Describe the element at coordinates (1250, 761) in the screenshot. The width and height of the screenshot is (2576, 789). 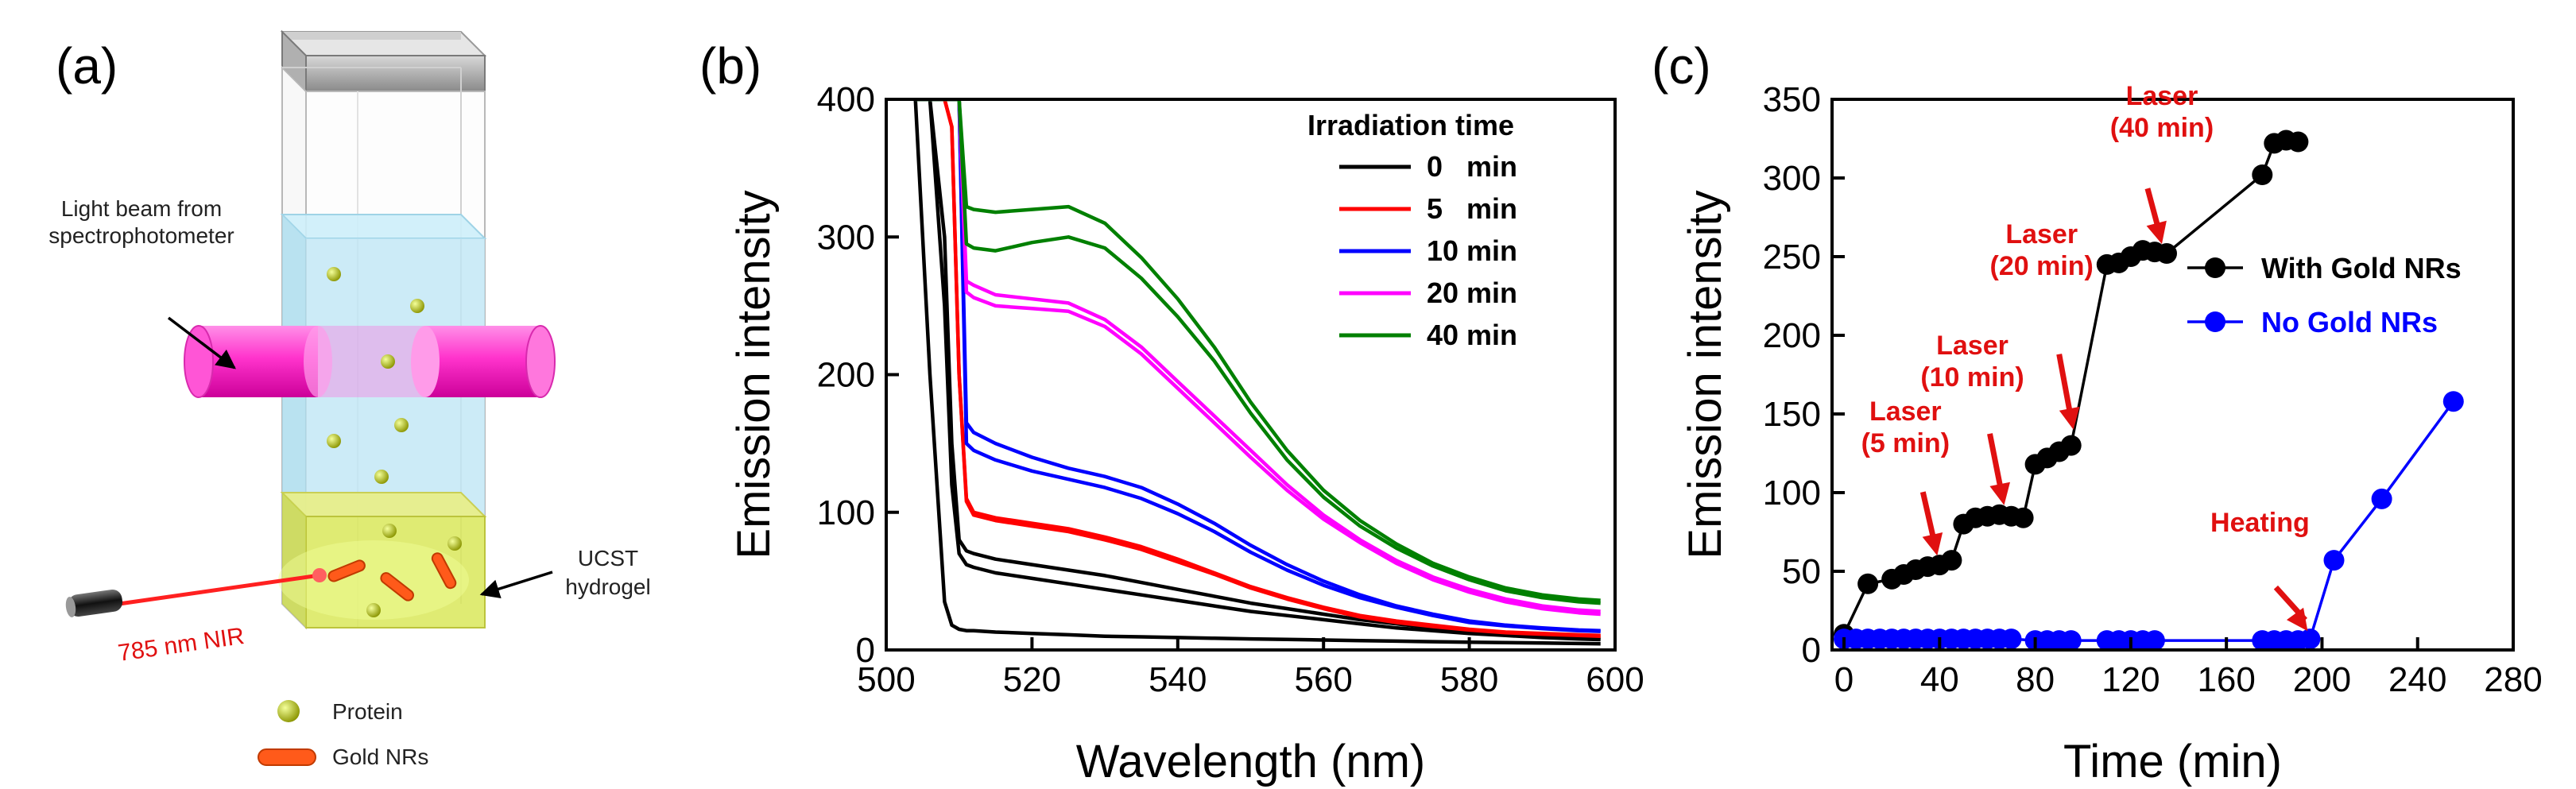
I see `panel-b-x-axis-title: Wavelength (nm)` at that location.